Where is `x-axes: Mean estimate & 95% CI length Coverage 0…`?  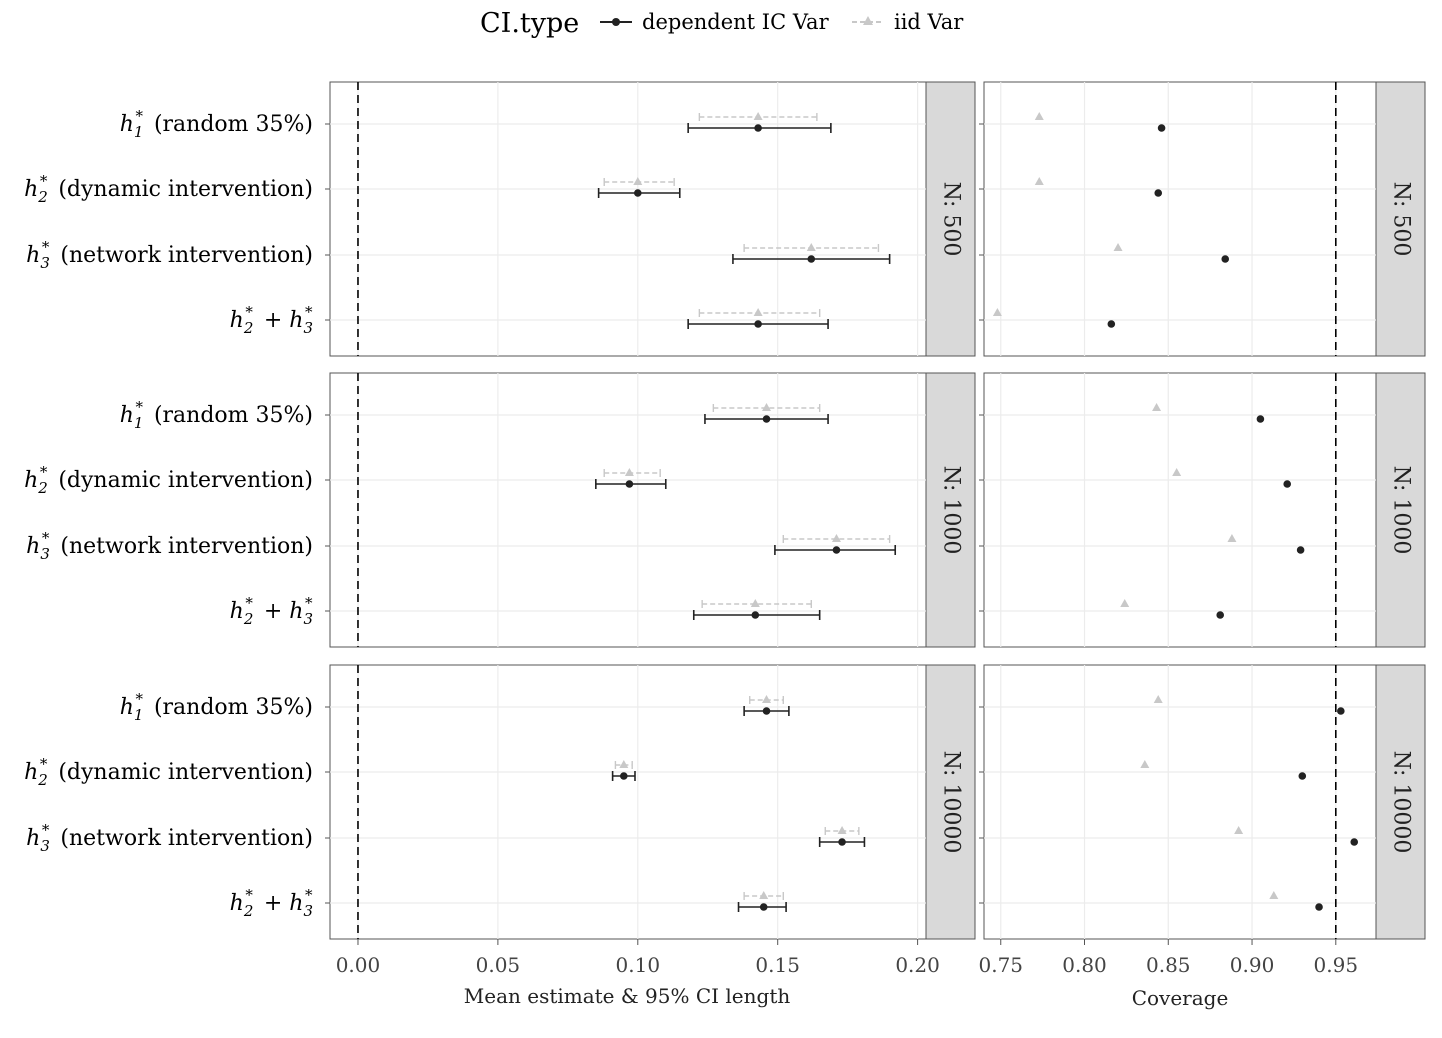
x-axes: Mean estimate & 95% CI length Coverage 0… is located at coordinates (847, 974).